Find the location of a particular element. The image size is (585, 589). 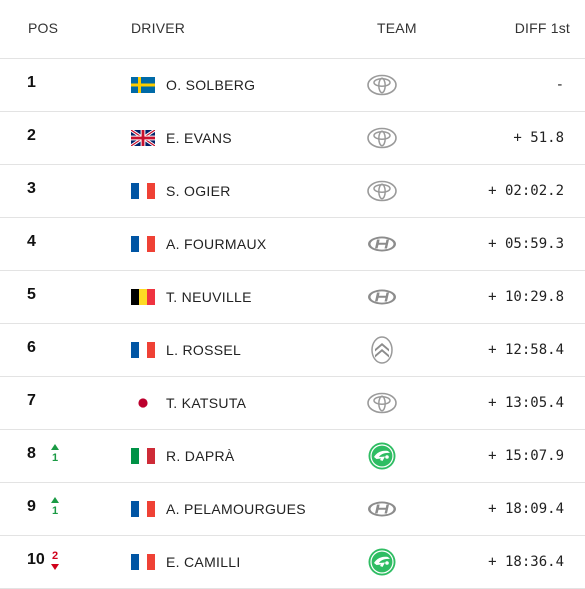

uk-flag-icon is located at coordinates (143, 138).